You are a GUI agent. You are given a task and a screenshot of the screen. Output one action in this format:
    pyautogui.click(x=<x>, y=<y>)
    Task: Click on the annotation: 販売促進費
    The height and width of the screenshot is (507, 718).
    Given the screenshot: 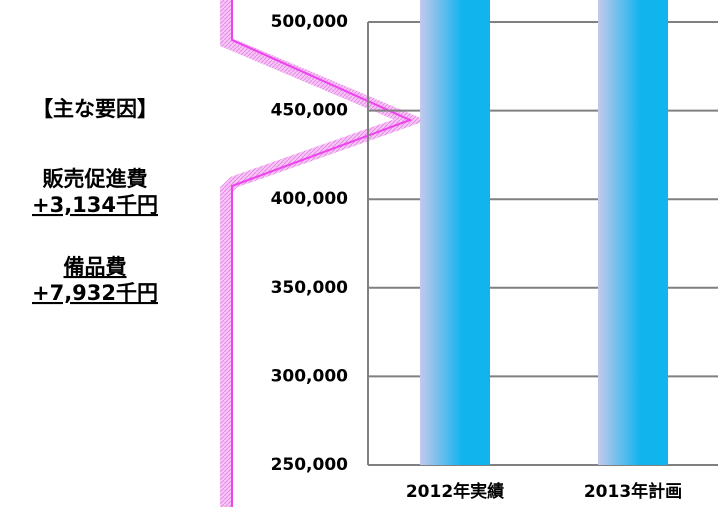 What is the action you would take?
    pyautogui.click(x=95, y=179)
    